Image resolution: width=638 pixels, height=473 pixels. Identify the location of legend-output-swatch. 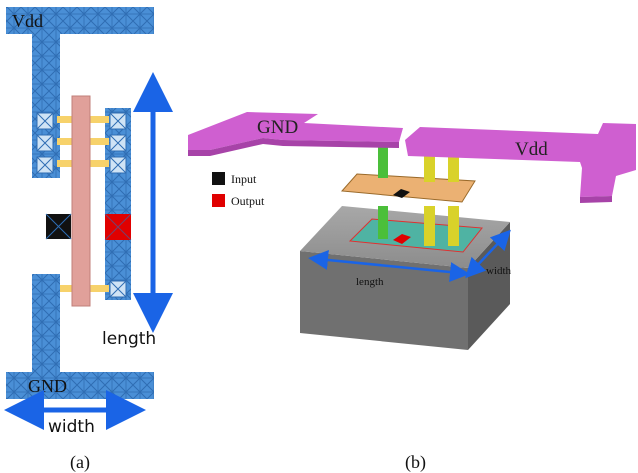
(218, 200).